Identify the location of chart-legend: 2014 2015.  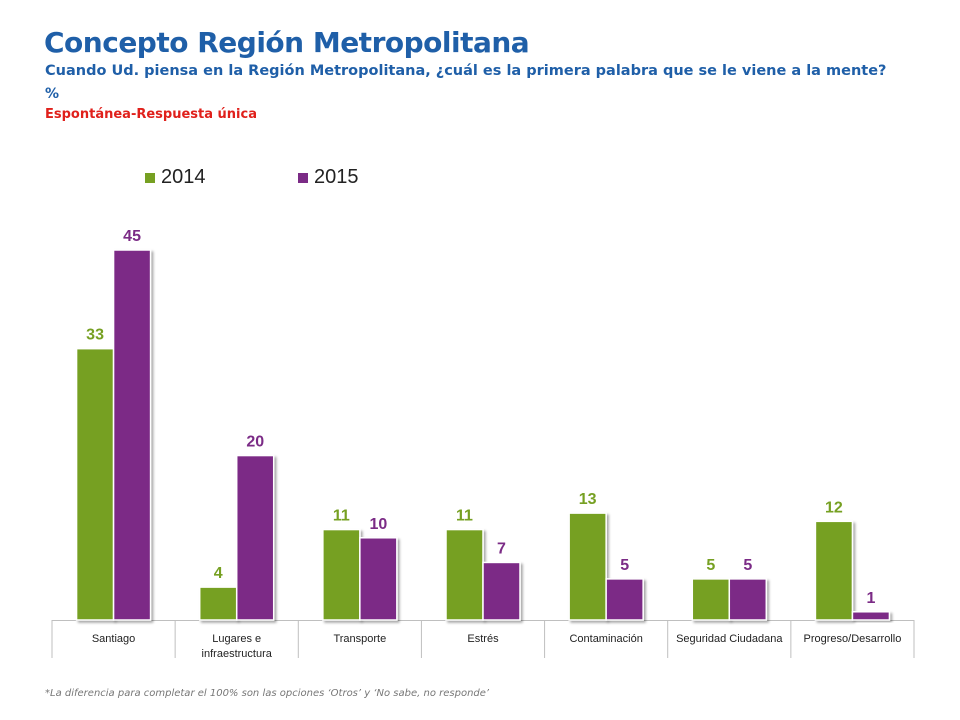
(298, 177).